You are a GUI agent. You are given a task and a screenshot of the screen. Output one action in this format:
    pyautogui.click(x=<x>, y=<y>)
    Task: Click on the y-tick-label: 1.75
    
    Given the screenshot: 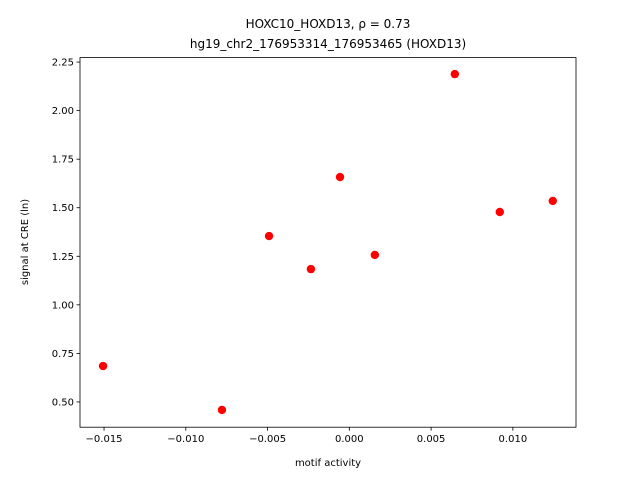 What is the action you would take?
    pyautogui.click(x=63, y=160)
    